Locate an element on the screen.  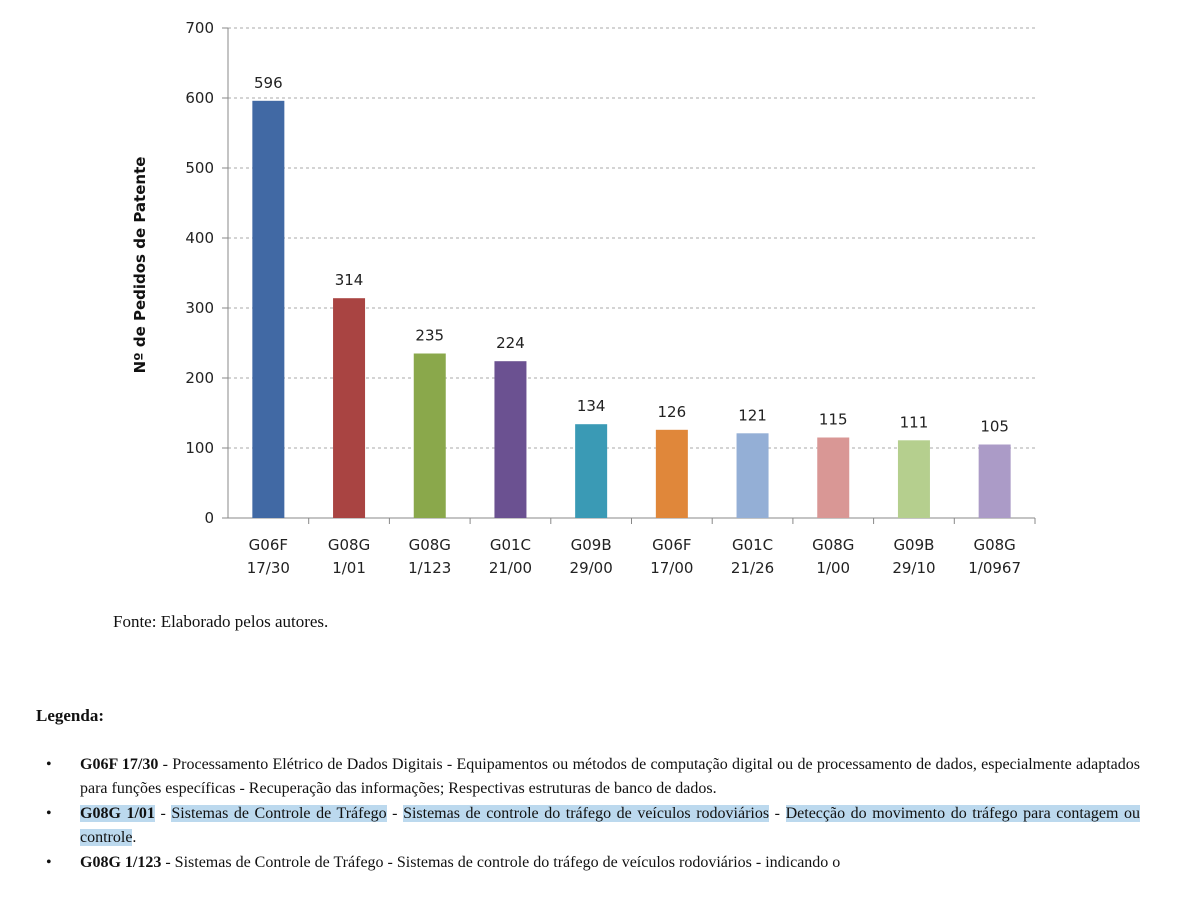
y-tick-label: 500 is located at coordinates (199, 168).